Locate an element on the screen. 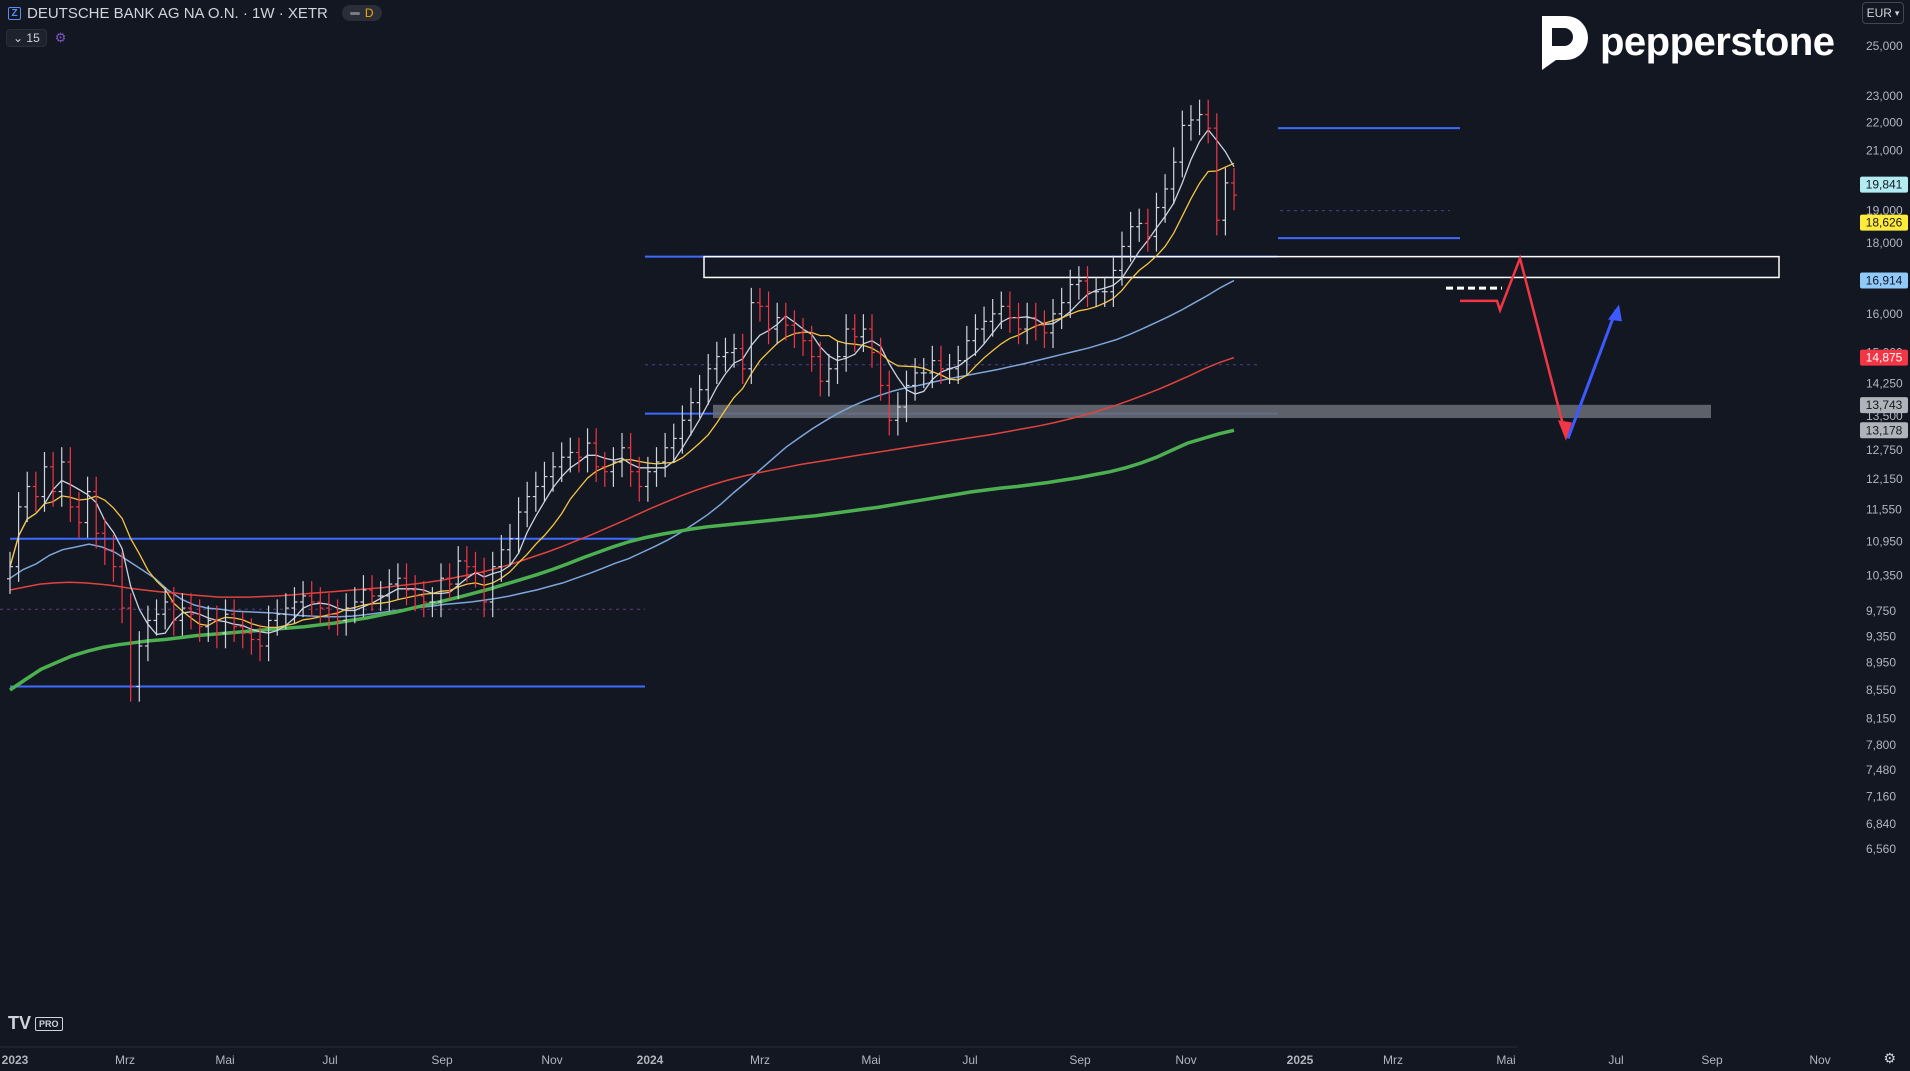 Image resolution: width=1910 pixels, height=1071 pixels. symbol-title: DEUTSCHE BANK AG NA O.N. · 1W · XETR is located at coordinates (177, 13).